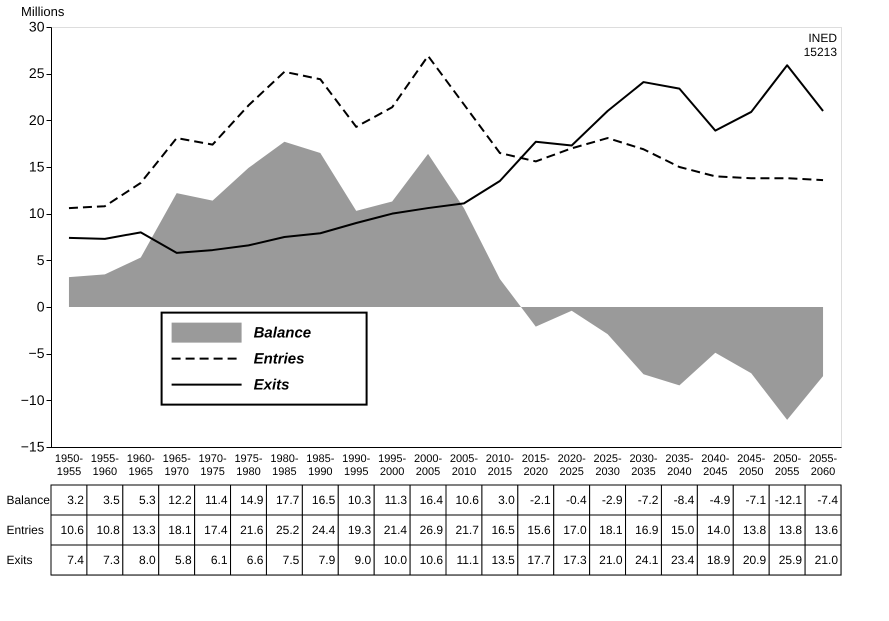 This screenshot has width=889, height=621. I want to click on x-tick-label: 1985-1990, so click(320, 465).